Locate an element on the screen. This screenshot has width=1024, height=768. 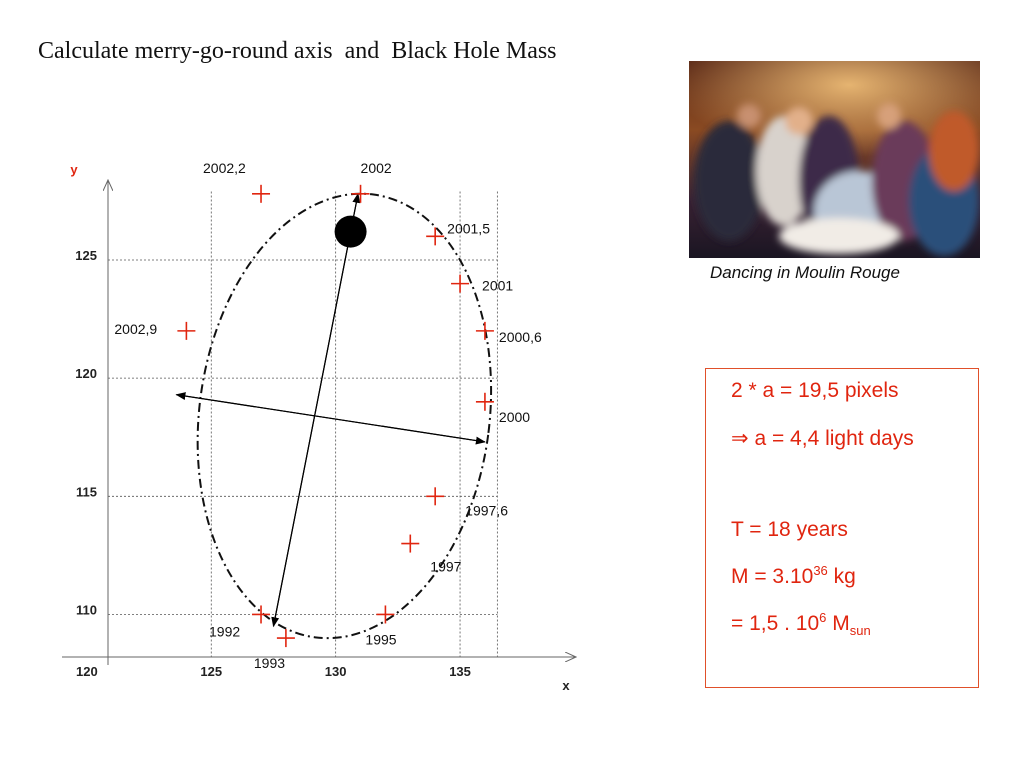
point-label: 2001,5 is located at coordinates (468, 228).